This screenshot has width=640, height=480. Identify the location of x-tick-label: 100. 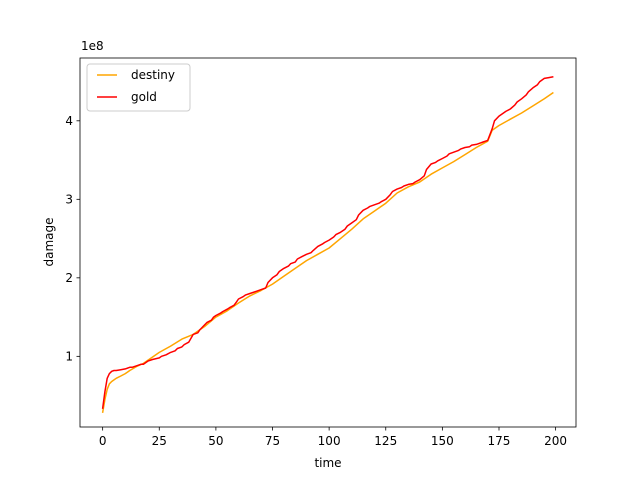
(329, 441).